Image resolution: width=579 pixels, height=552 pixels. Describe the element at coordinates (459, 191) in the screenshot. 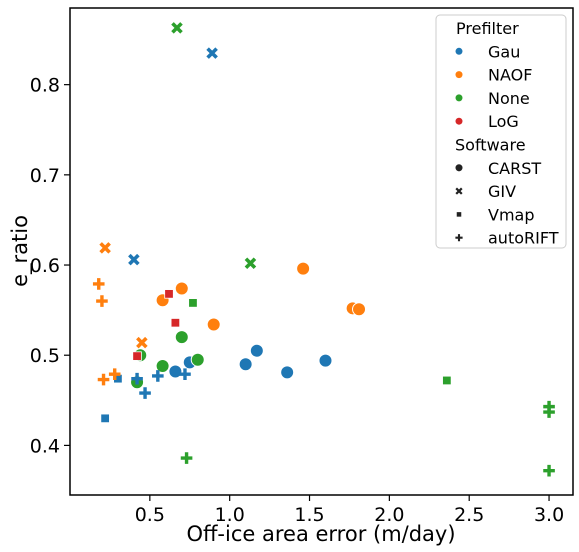

I see `legend-marker-giv` at that location.